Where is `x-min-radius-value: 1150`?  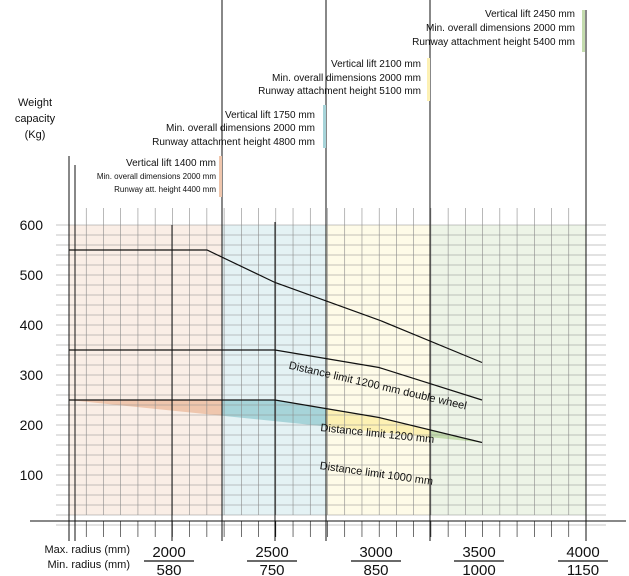
x-min-radius-value: 1150 is located at coordinates (583, 569).